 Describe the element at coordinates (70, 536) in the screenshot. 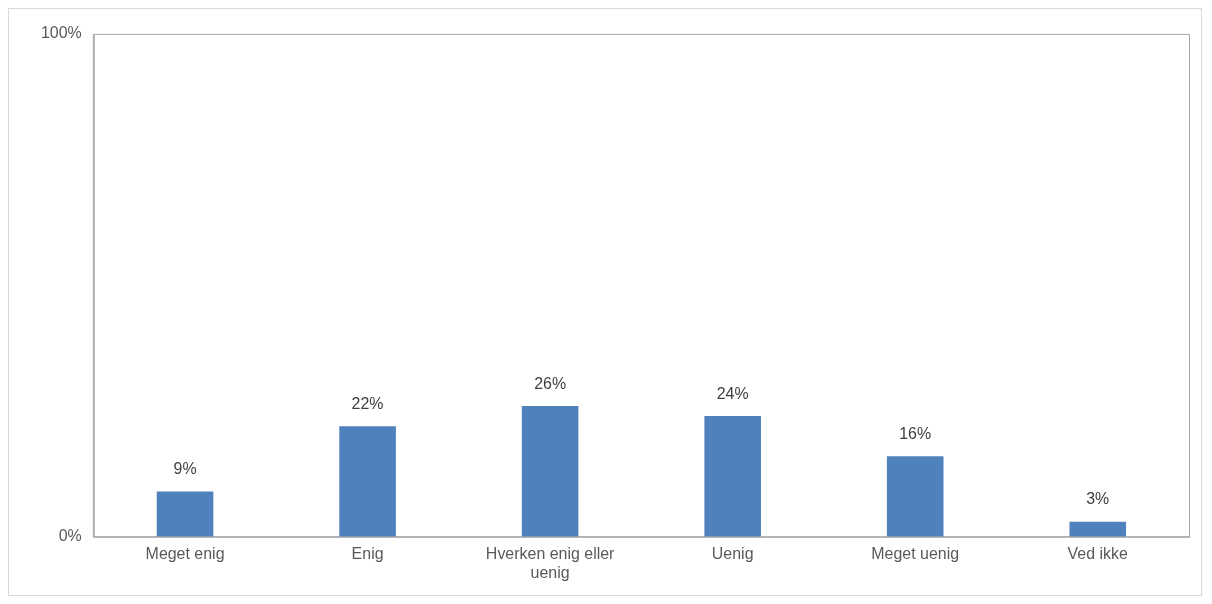

I see `y-tick-label: 0%` at that location.